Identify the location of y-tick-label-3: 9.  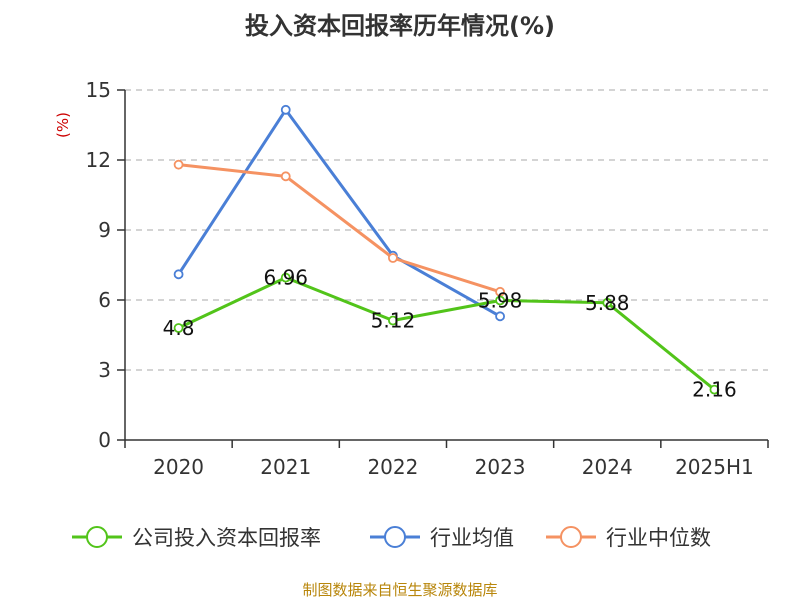
(104, 230).